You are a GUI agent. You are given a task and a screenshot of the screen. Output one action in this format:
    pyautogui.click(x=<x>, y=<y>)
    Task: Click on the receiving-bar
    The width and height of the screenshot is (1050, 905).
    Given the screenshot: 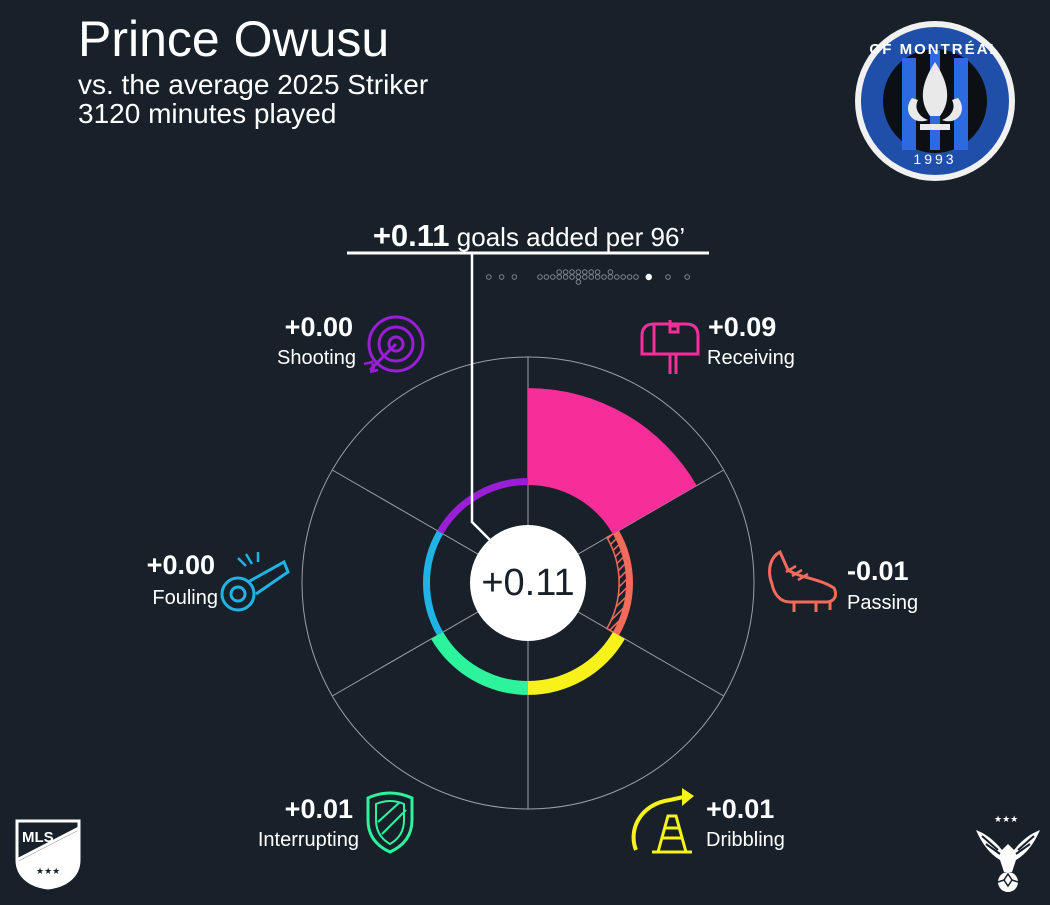 What is the action you would take?
    pyautogui.click(x=612, y=460)
    